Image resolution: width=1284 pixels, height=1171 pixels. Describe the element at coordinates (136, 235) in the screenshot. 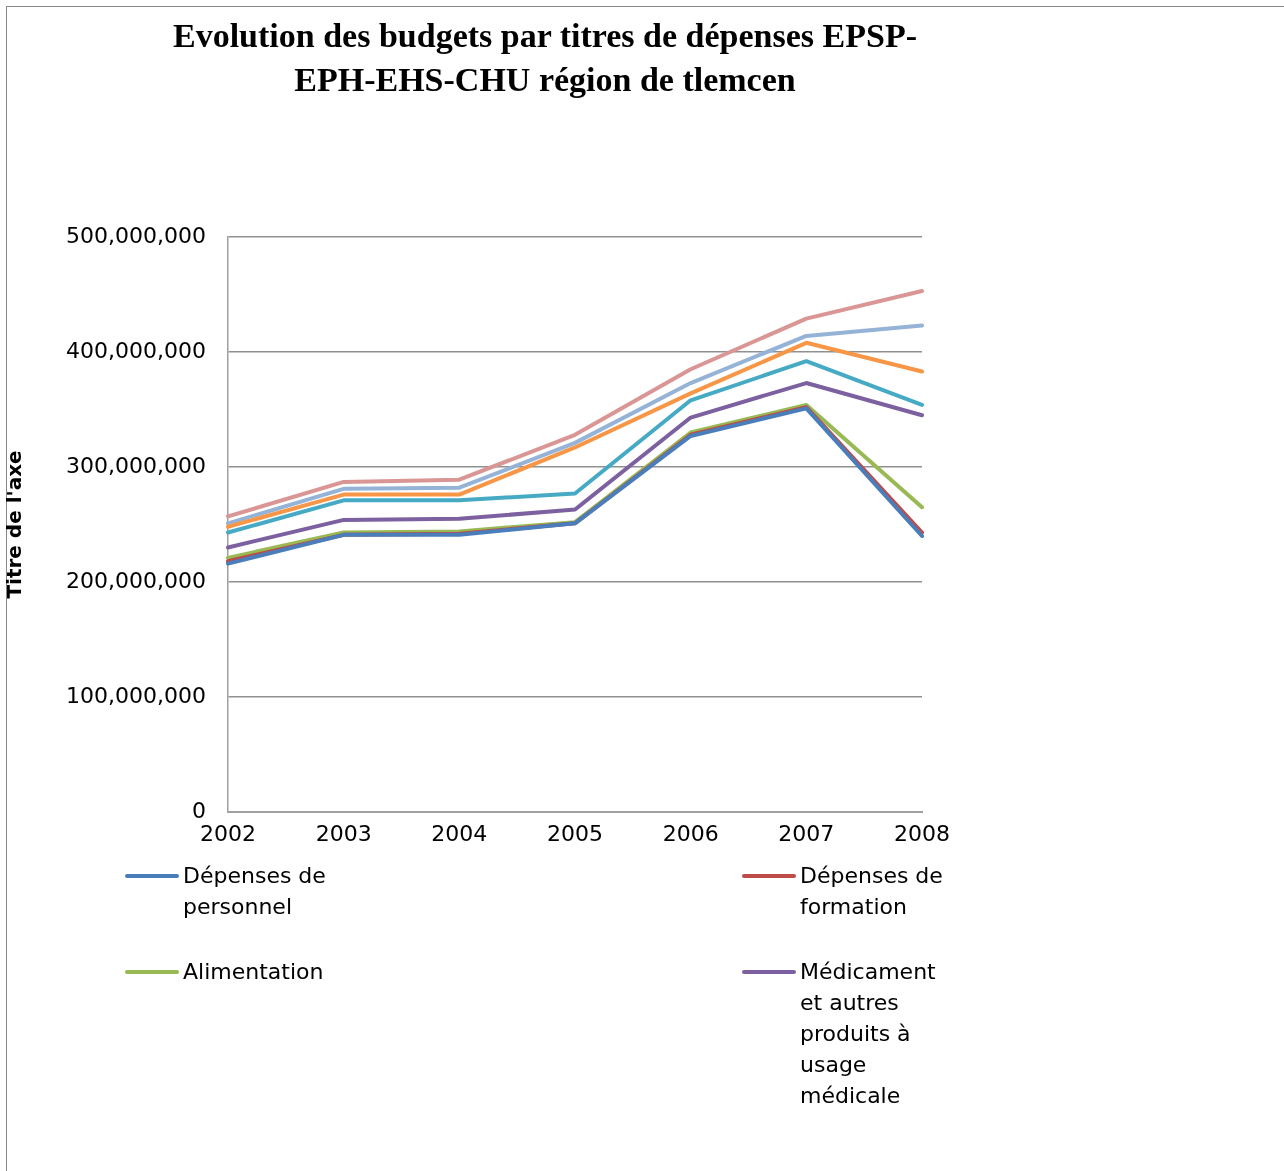

I see `y-tick-label: 500,000,000` at that location.